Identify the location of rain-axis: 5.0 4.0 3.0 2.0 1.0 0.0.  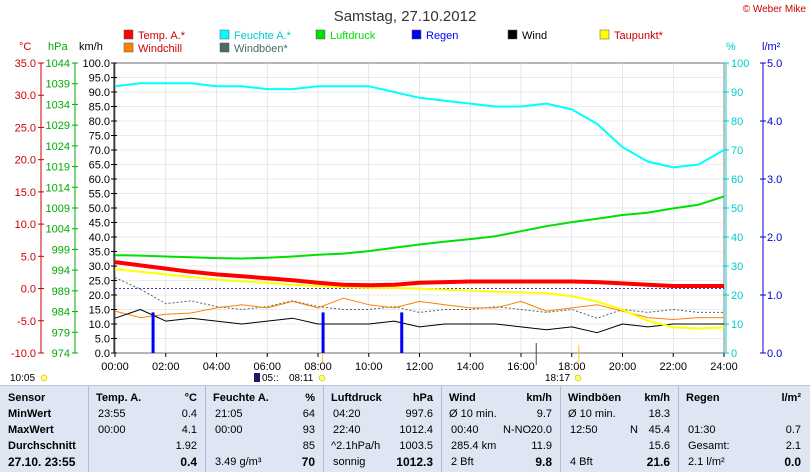
(771, 209).